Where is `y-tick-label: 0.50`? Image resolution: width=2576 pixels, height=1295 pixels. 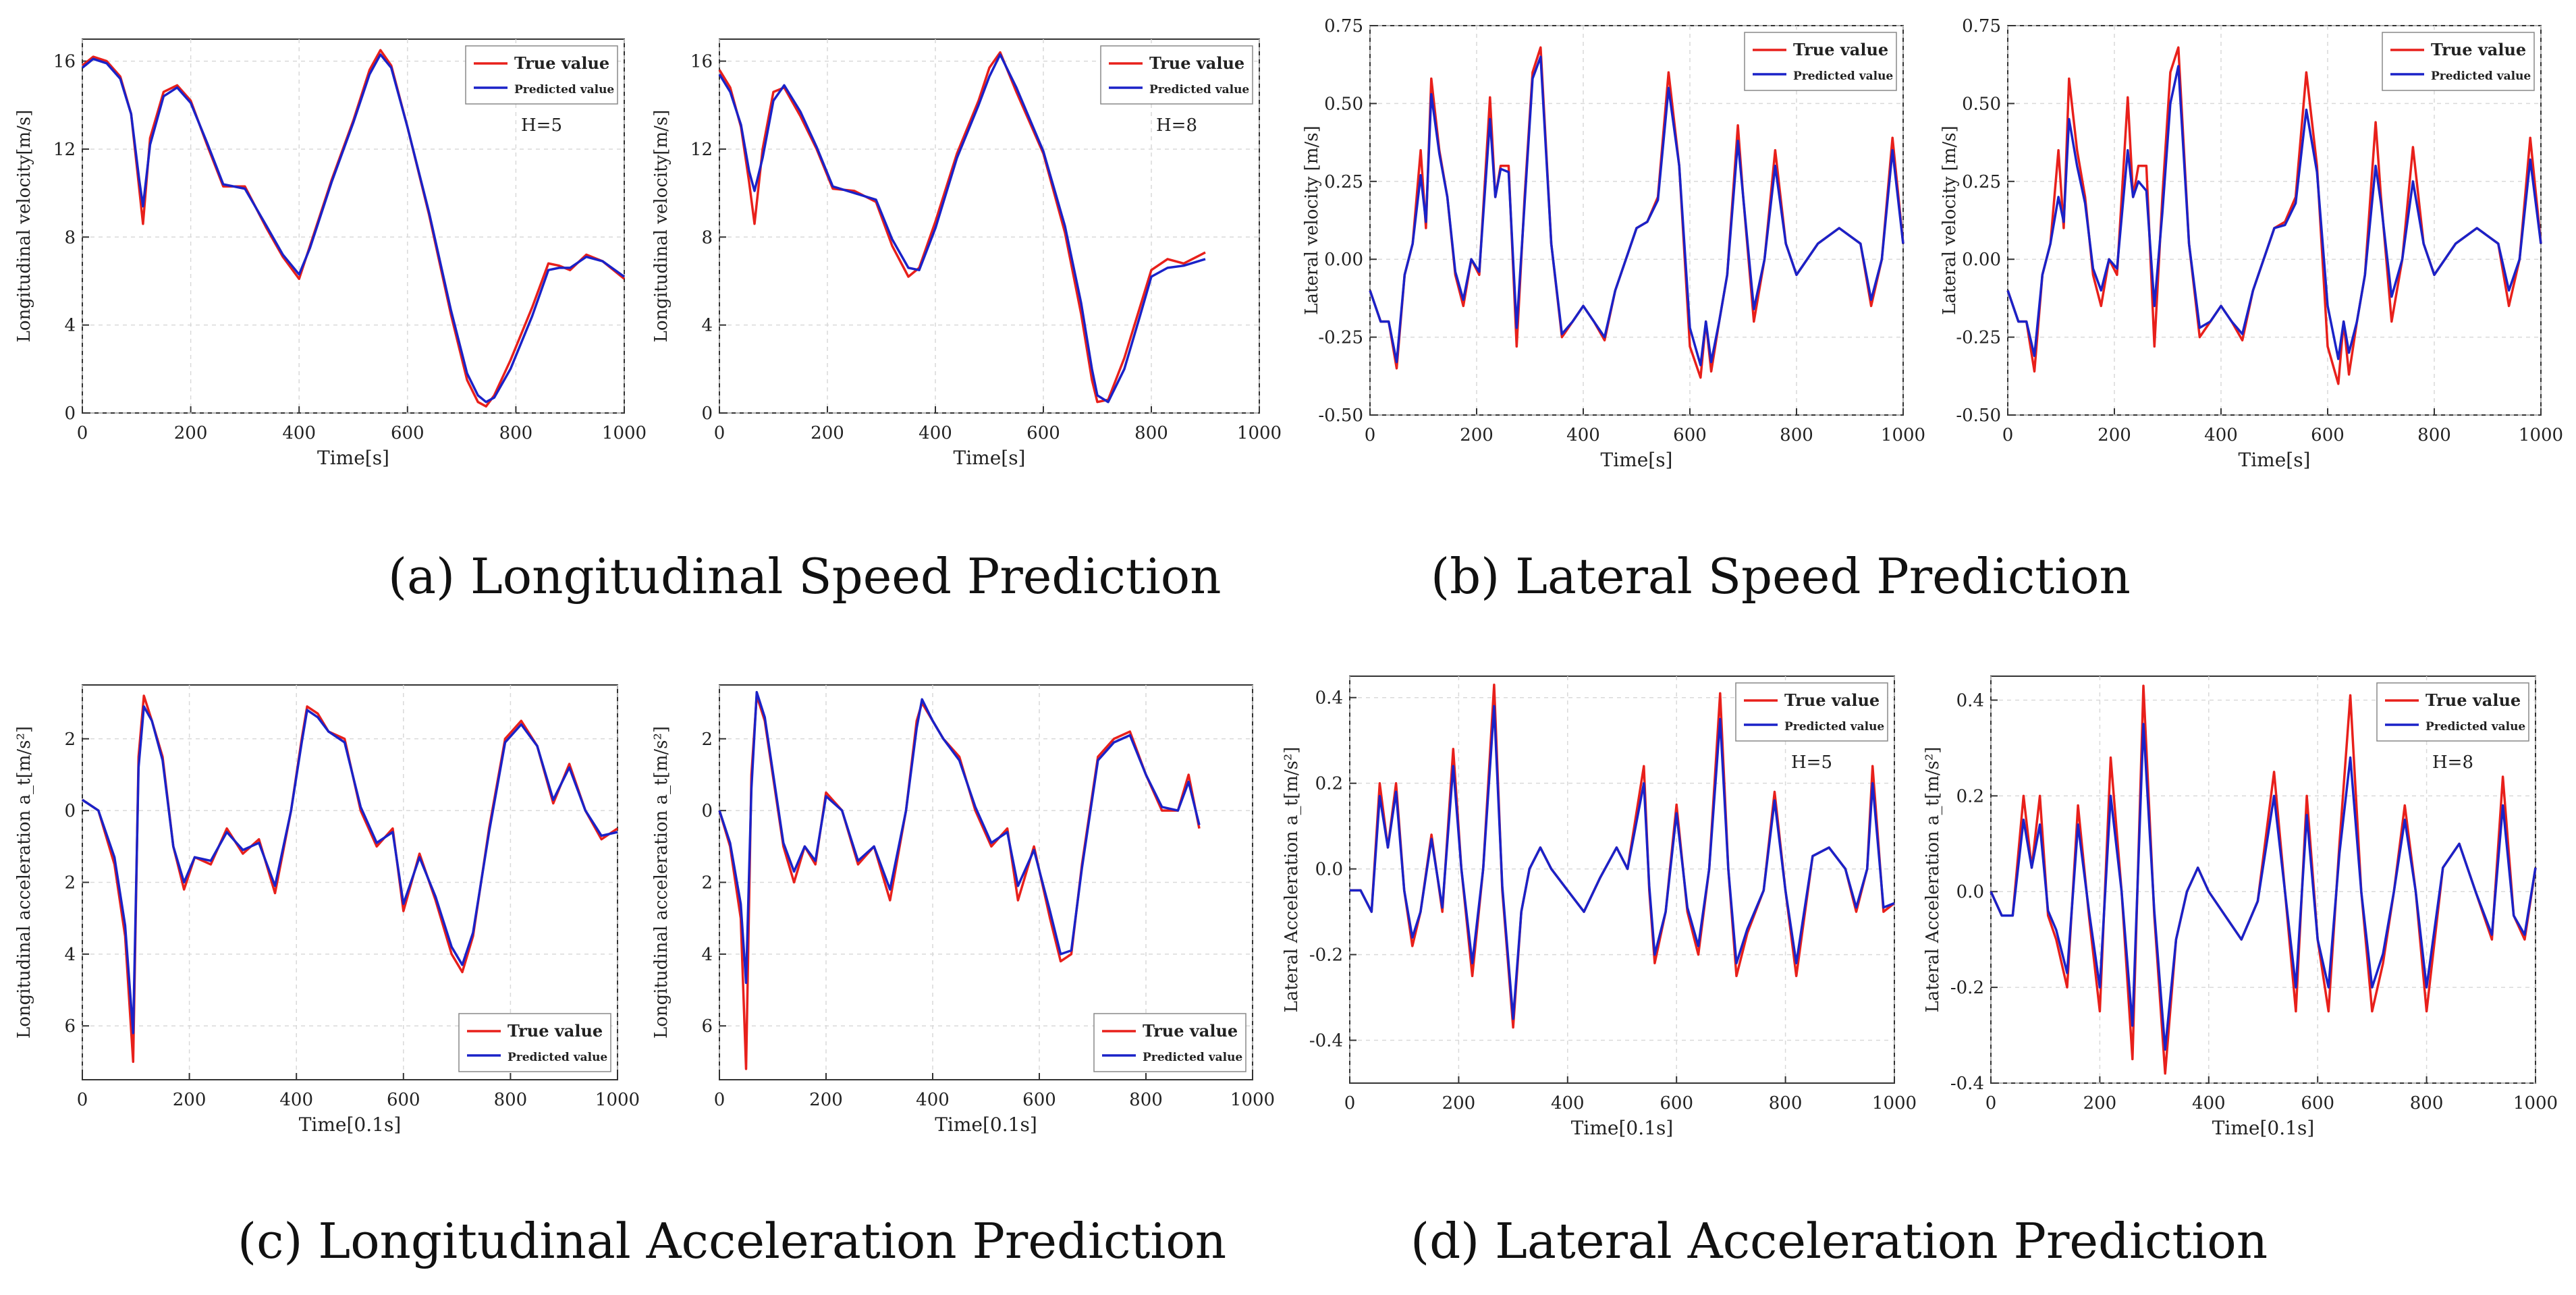
y-tick-label: 0.50 is located at coordinates (1982, 104).